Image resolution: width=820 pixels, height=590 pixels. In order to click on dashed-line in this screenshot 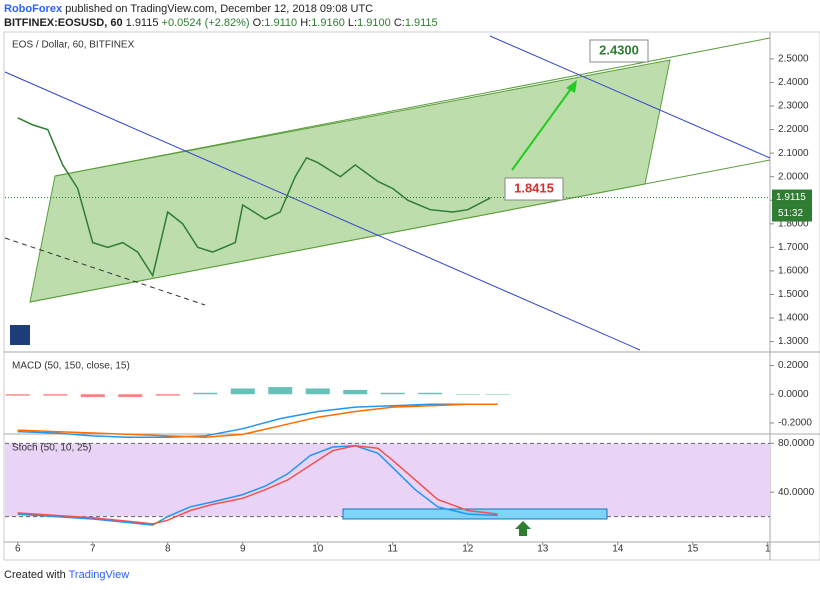, I will do `click(105, 271)`.